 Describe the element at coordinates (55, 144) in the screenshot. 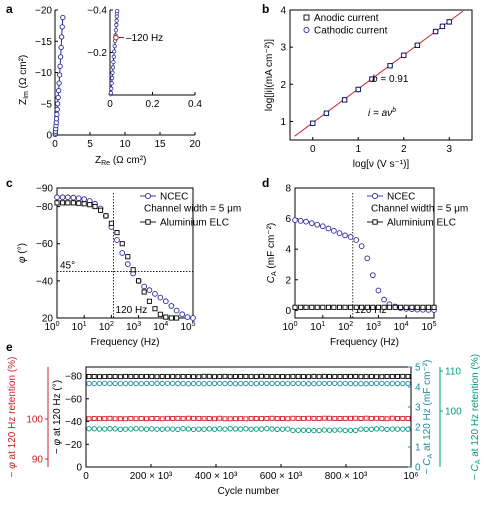

I see `tick-label-a-x: 0` at that location.